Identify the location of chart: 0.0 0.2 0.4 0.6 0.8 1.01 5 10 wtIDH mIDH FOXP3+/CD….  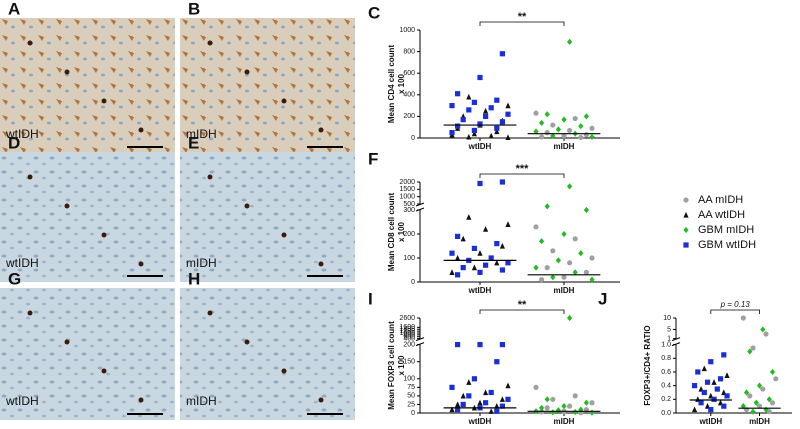
(695, 357).